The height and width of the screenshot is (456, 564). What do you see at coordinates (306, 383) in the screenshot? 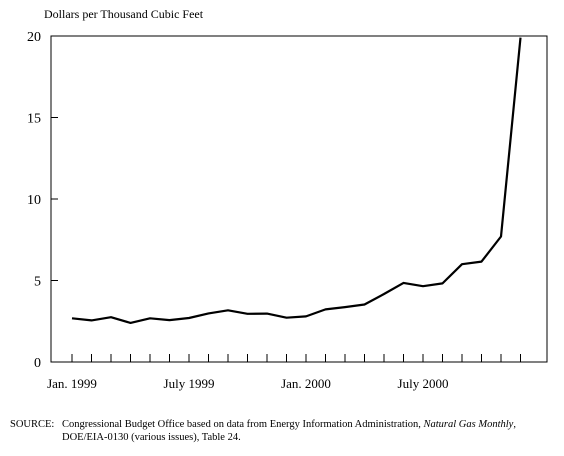
I see `x-tick-label: Jan. 2000` at bounding box center [306, 383].